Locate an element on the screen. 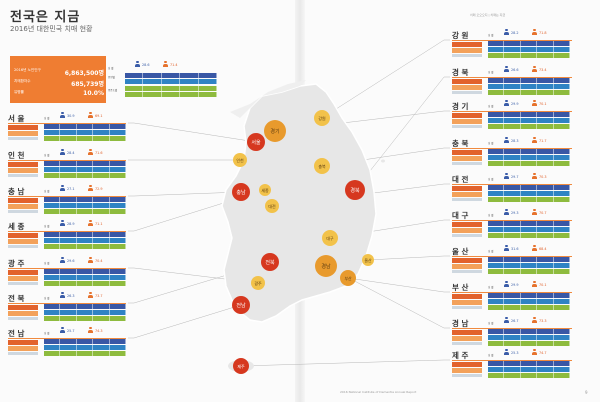 The height and width of the screenshot is (402, 600). region-panel: 전 북성 별26.373.7연령별중증도별 is located at coordinates (68, 312).